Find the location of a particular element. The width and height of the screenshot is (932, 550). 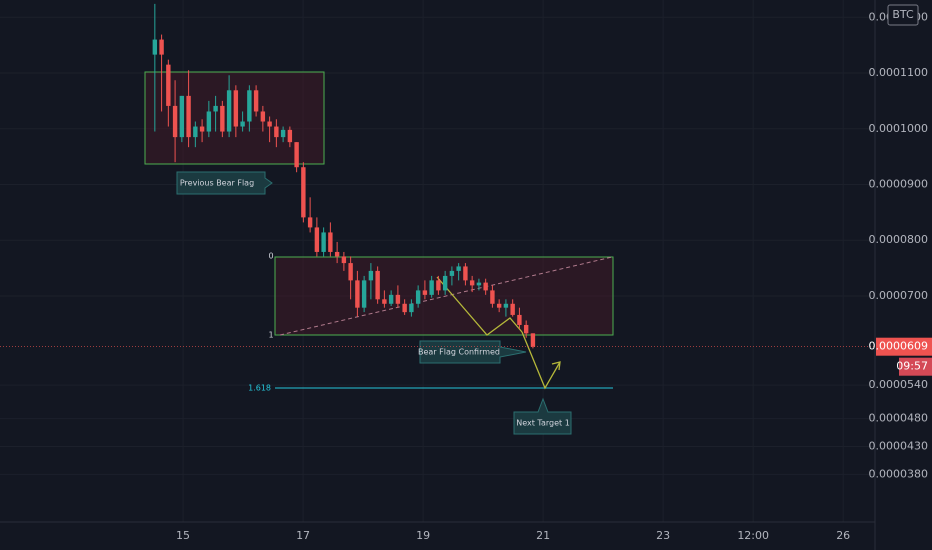

countdown-tag is located at coordinates (915, 366).